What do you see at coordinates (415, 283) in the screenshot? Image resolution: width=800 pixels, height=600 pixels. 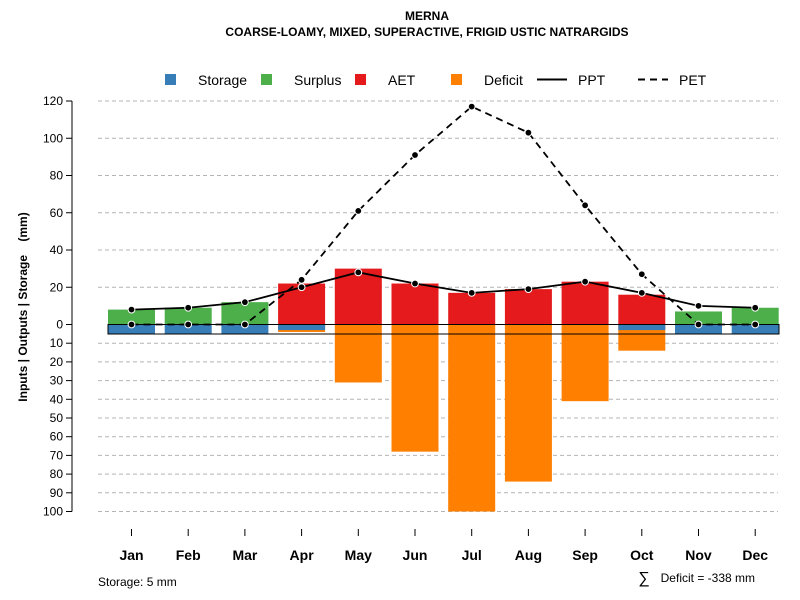 I see `point-ppt-jun` at bounding box center [415, 283].